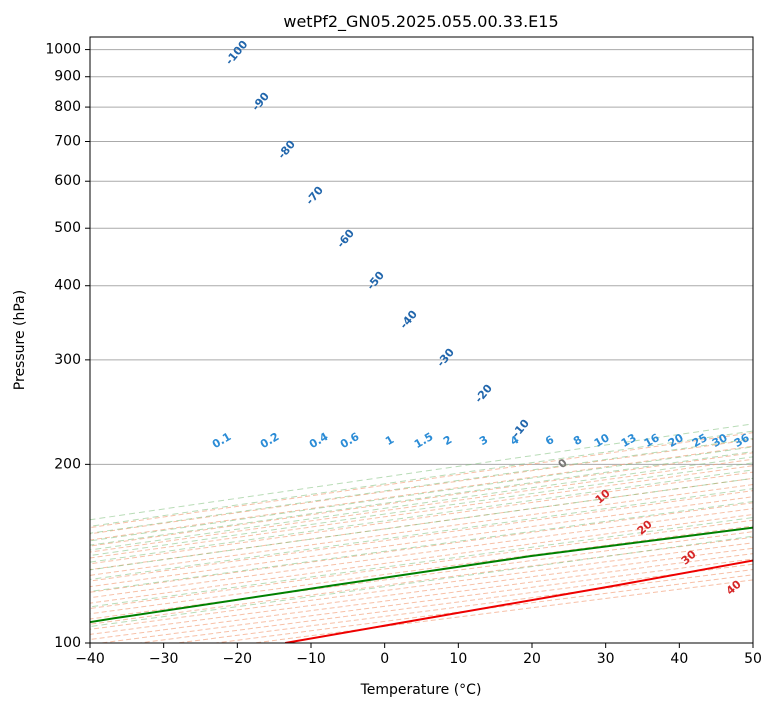 The width and height of the screenshot is (775, 708). Describe the element at coordinates (652, 440) in the screenshot. I see `mixing-ratio-label: 16` at that location.